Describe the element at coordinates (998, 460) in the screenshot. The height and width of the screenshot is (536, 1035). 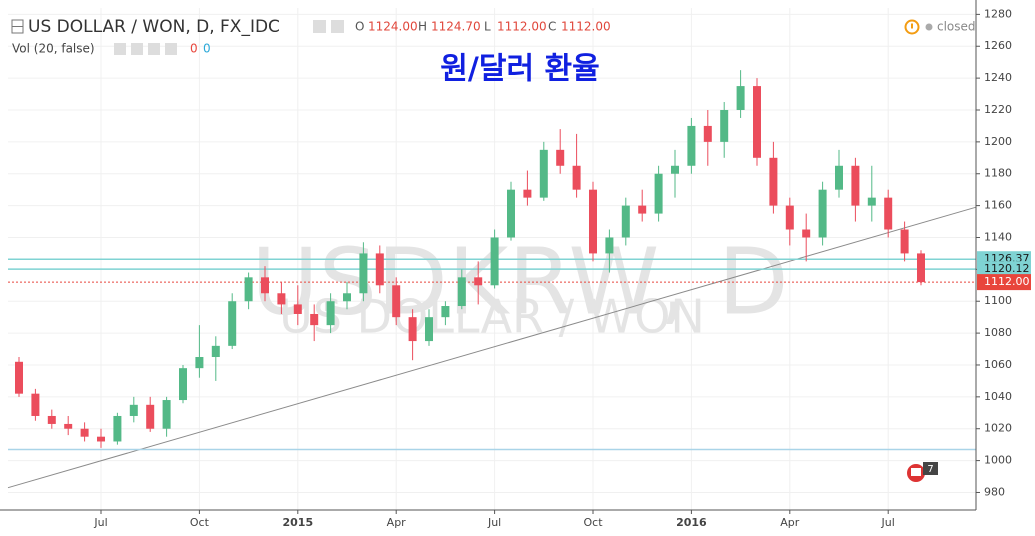
I see `y-tick-label: 1000` at that location.